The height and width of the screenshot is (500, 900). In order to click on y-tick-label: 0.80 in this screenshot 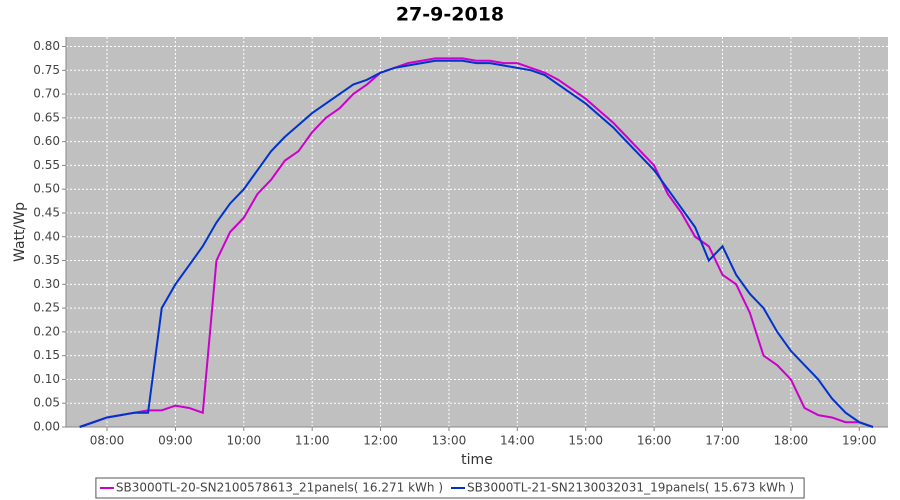, I will do `click(46, 46)`.